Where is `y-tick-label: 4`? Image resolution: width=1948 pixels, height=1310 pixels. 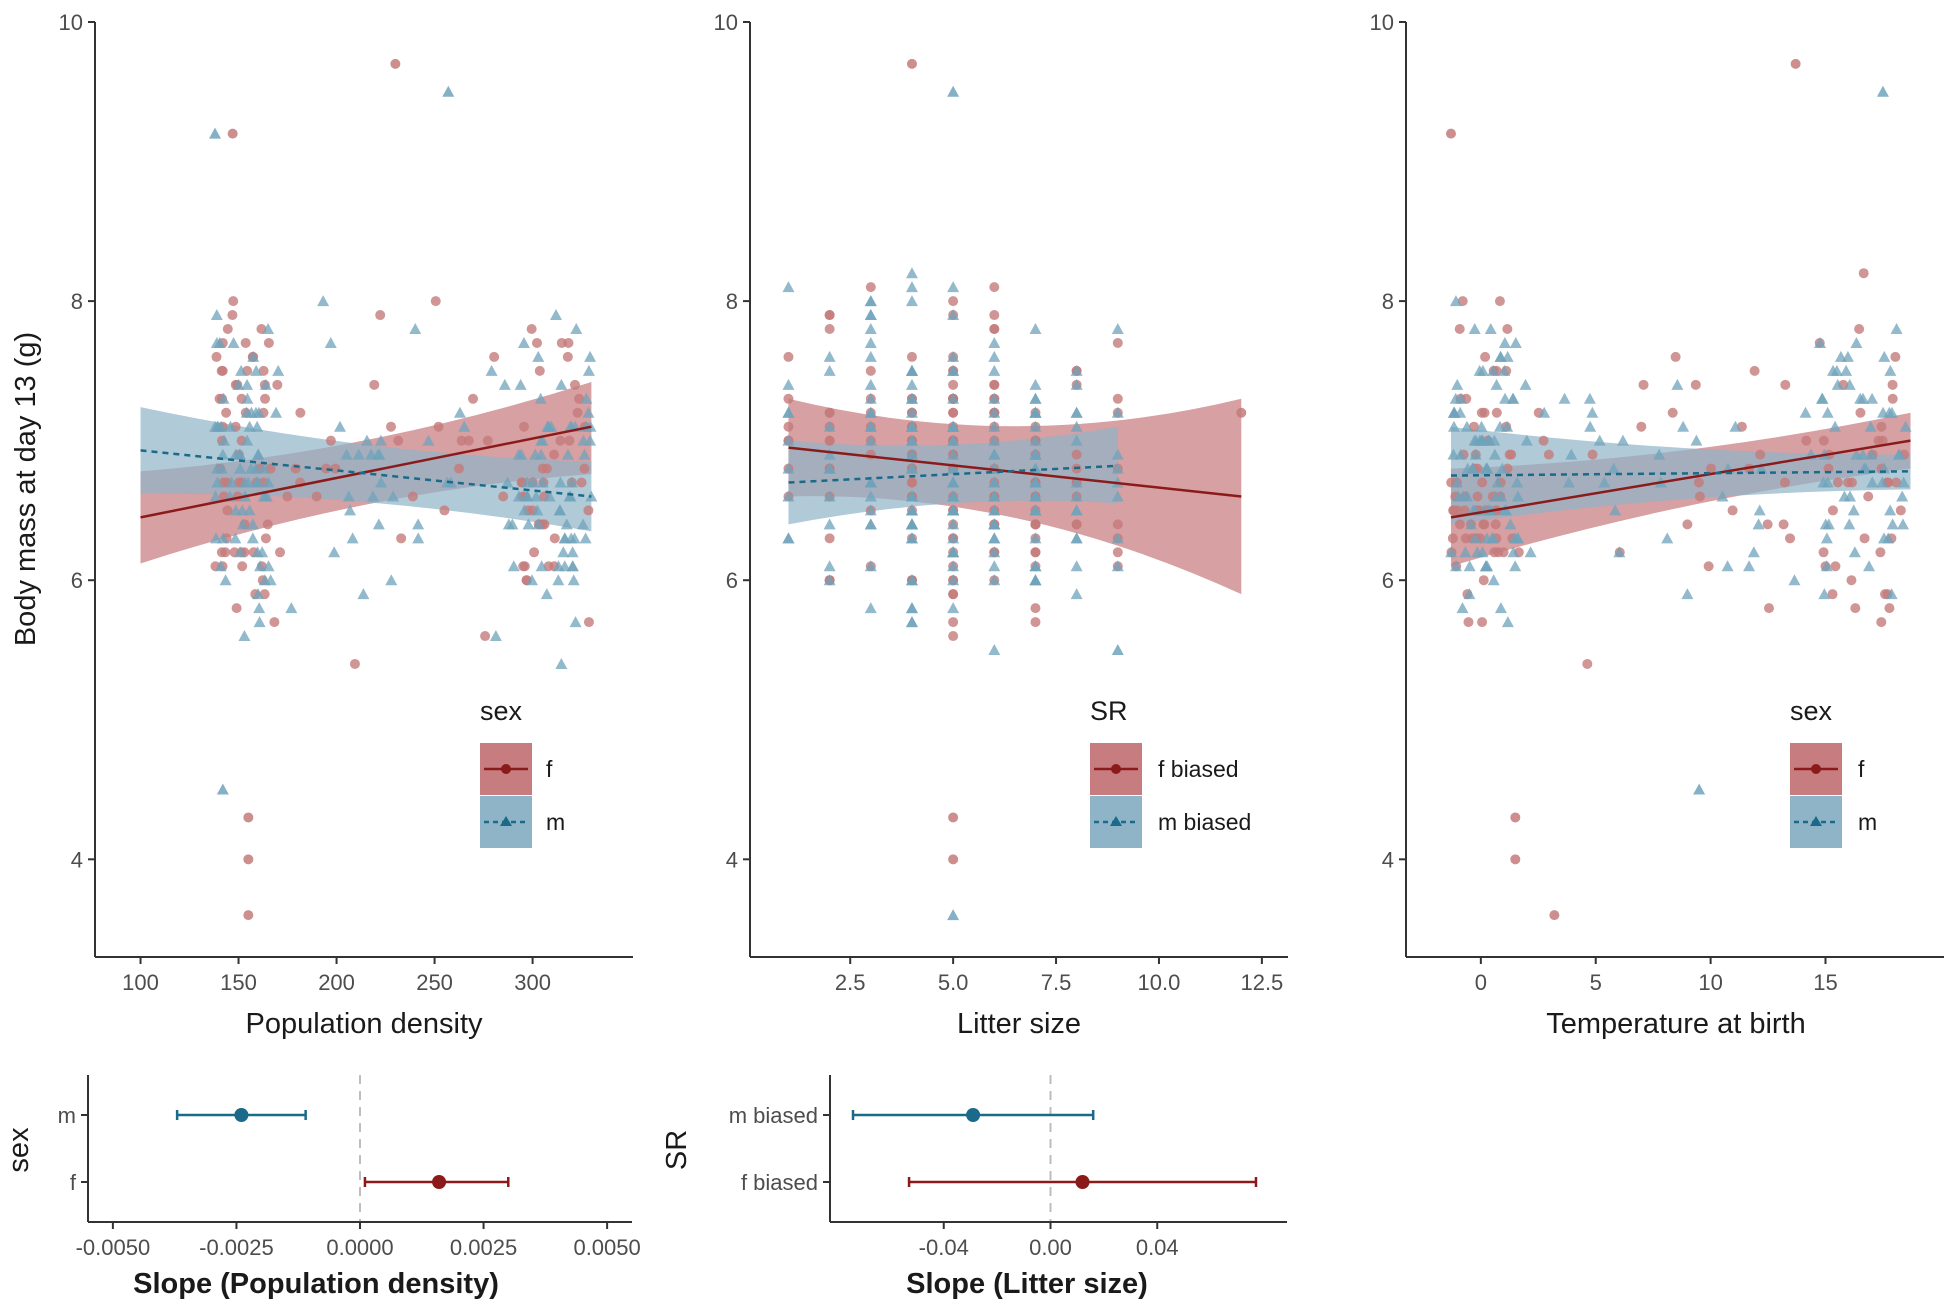 y-tick-label: 4 is located at coordinates (77, 859).